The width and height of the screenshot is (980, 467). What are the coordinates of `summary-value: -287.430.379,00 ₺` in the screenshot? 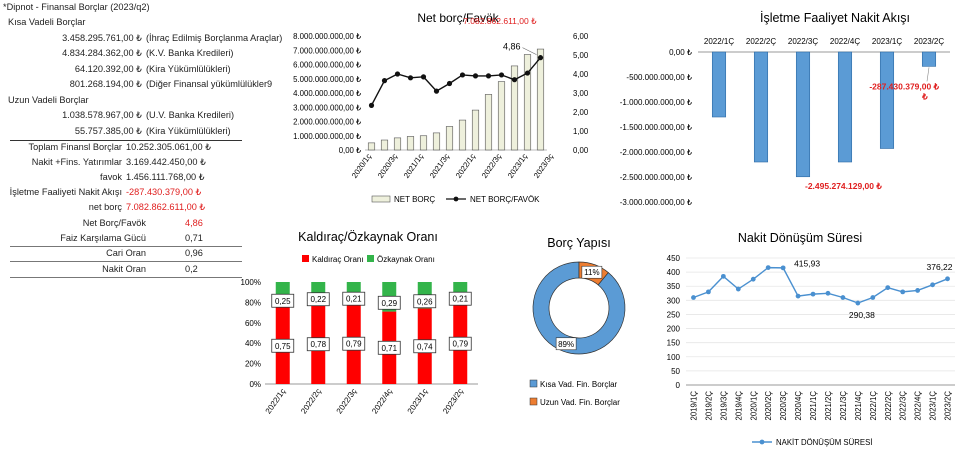 It's located at (164, 192).